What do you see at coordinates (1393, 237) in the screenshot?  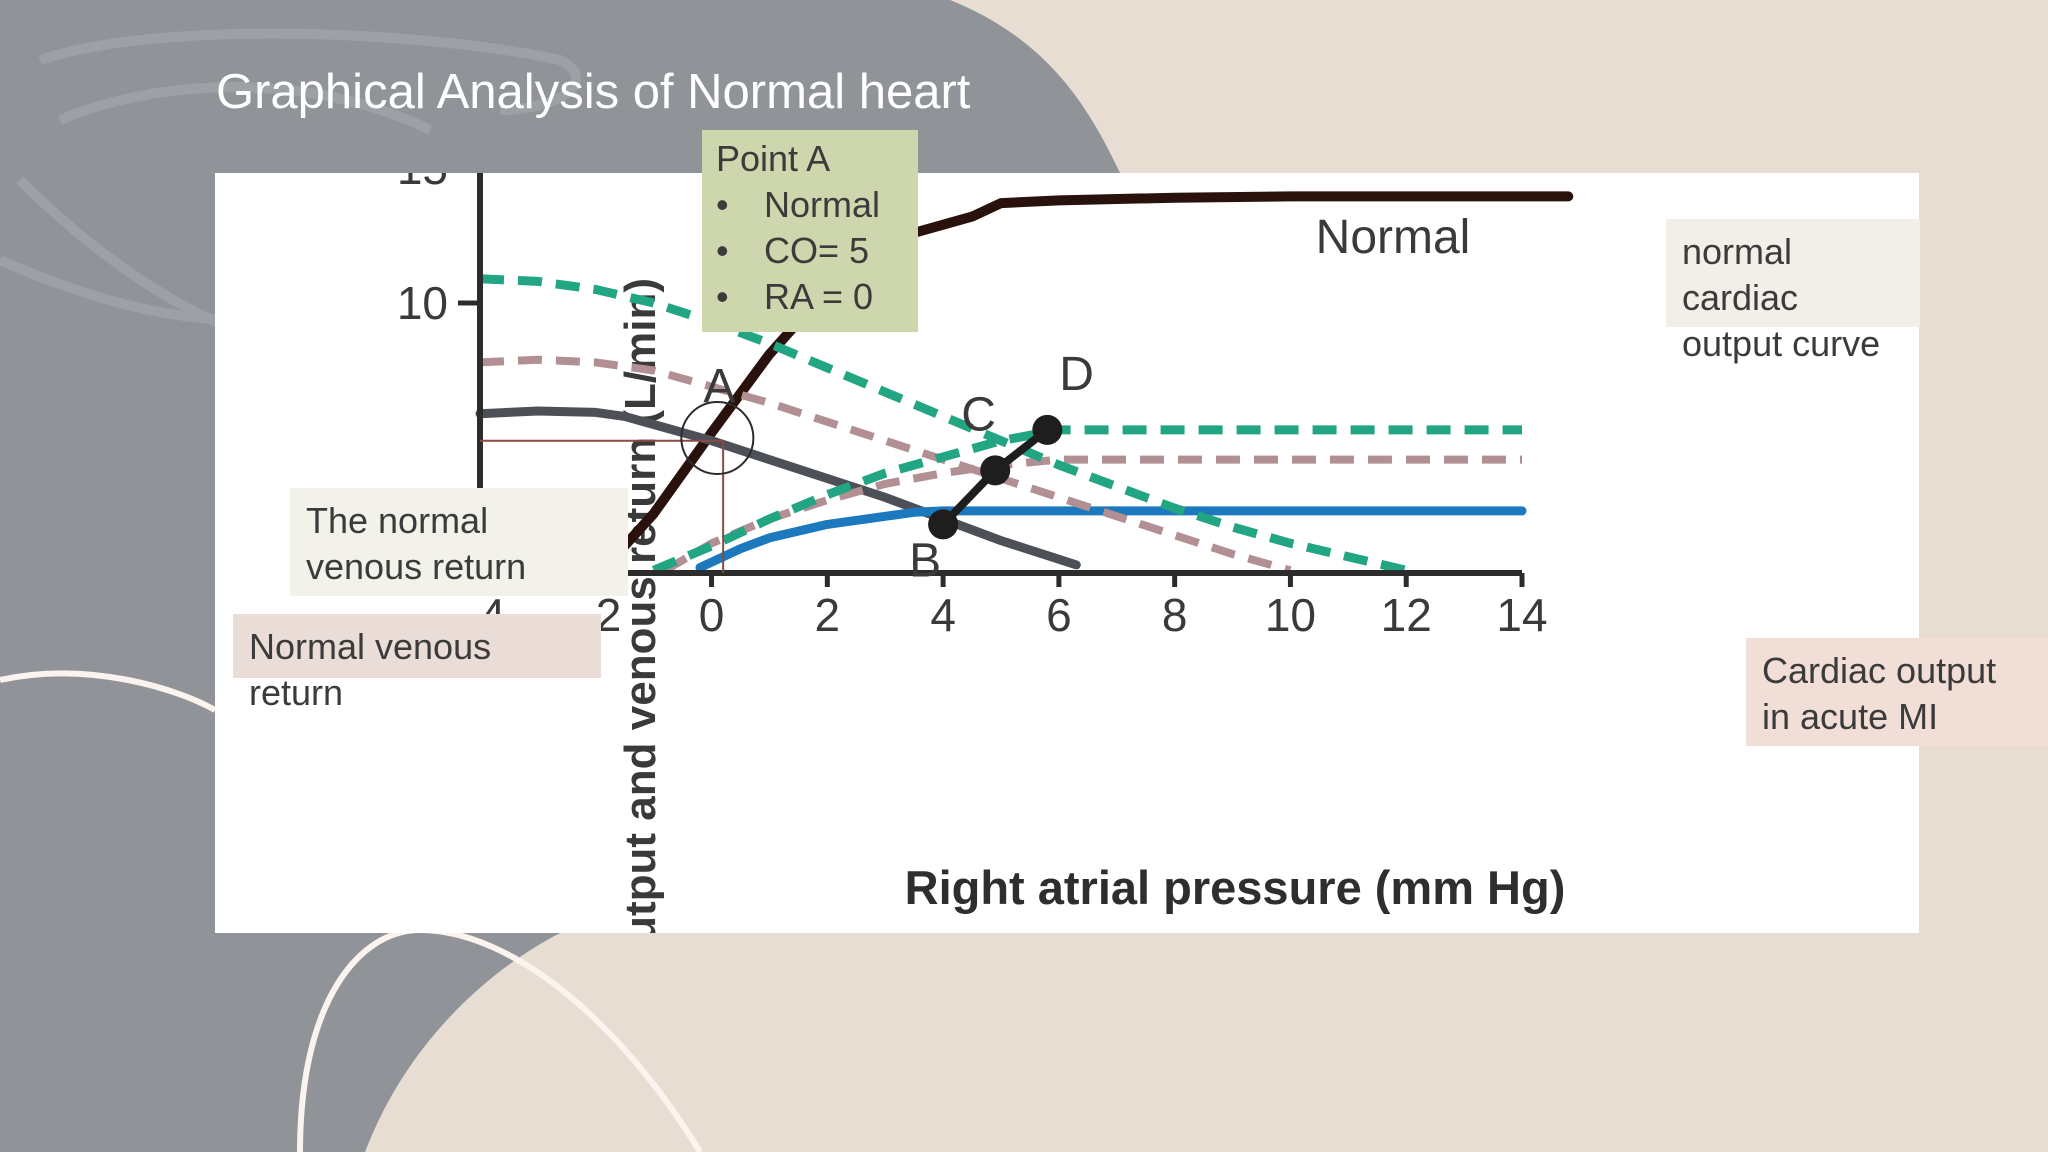 I see `normal-annotation: Normal` at bounding box center [1393, 237].